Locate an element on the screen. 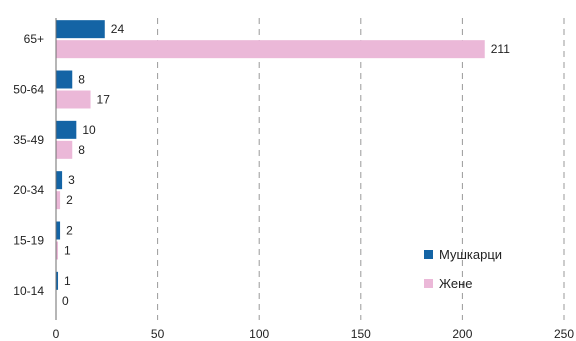 Image resolution: width=576 pixels, height=341 pixels. data-label-women-20-34: 2 is located at coordinates (69, 200).